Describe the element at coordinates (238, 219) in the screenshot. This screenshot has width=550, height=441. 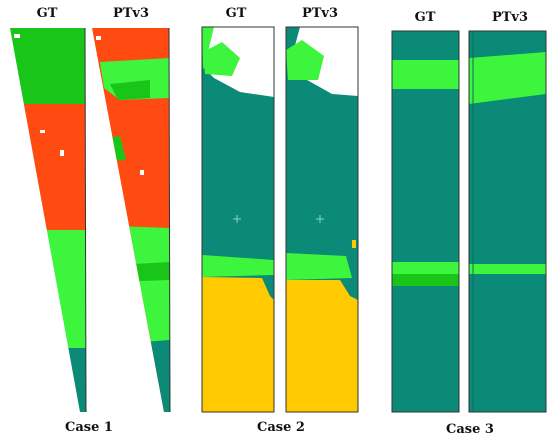
I see `case2-gt-panel` at that location.